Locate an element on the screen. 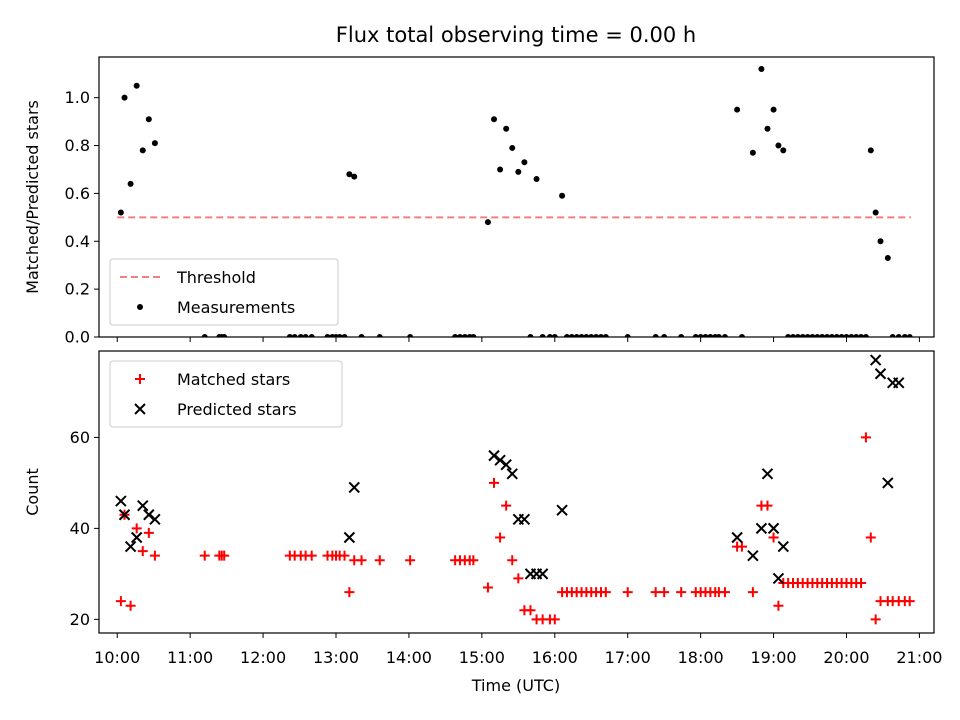 This screenshot has height=720, width=960. x-tick-label: 14:00 is located at coordinates (409, 657).